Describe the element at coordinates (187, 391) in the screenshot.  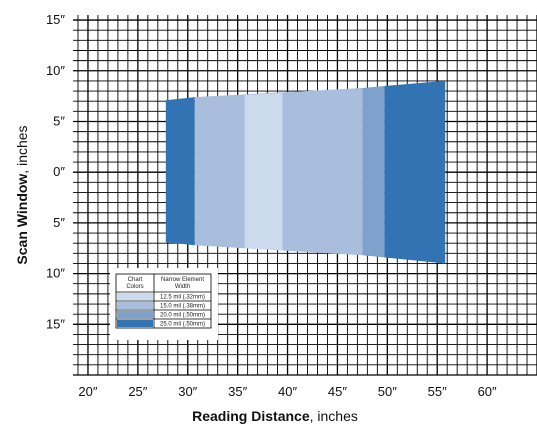
I see `x-tick-label: 30″` at that location.